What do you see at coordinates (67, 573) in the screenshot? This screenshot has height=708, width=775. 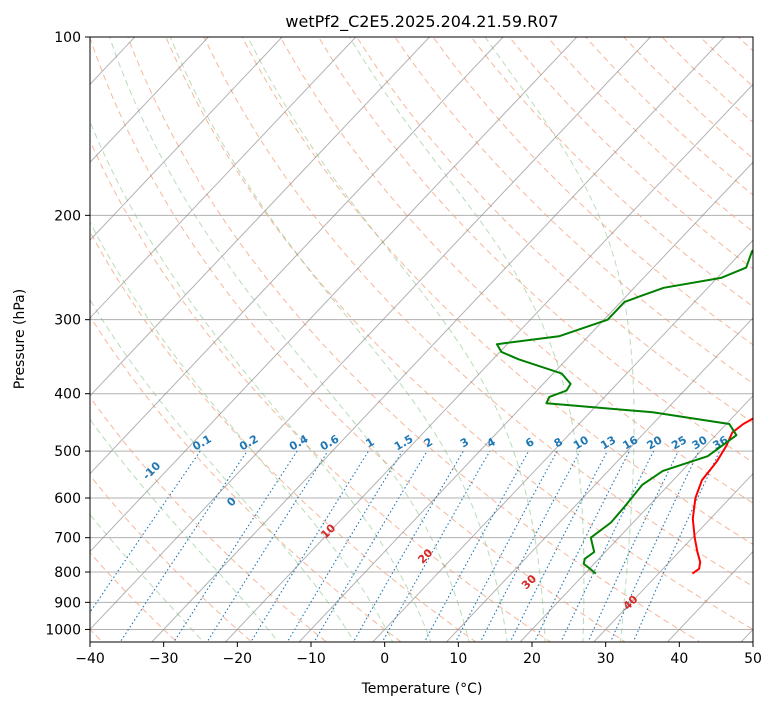 I see `y-tick-label: 800` at bounding box center [67, 573].